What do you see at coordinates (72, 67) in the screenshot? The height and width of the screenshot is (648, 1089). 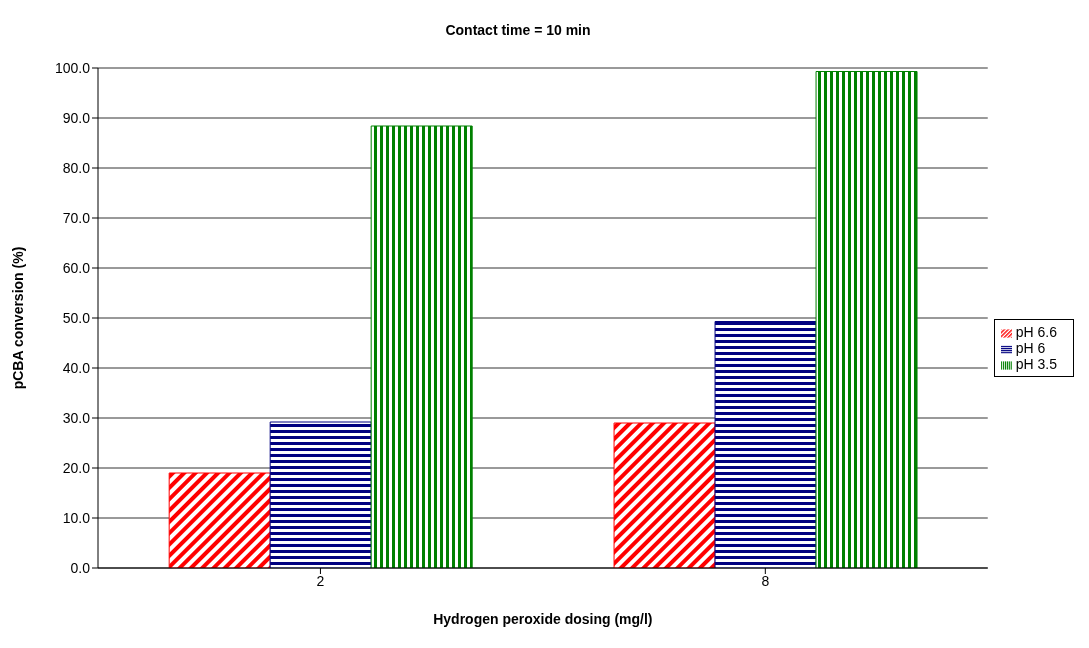 I see `y-tick-label: 100.0` at bounding box center [72, 67].